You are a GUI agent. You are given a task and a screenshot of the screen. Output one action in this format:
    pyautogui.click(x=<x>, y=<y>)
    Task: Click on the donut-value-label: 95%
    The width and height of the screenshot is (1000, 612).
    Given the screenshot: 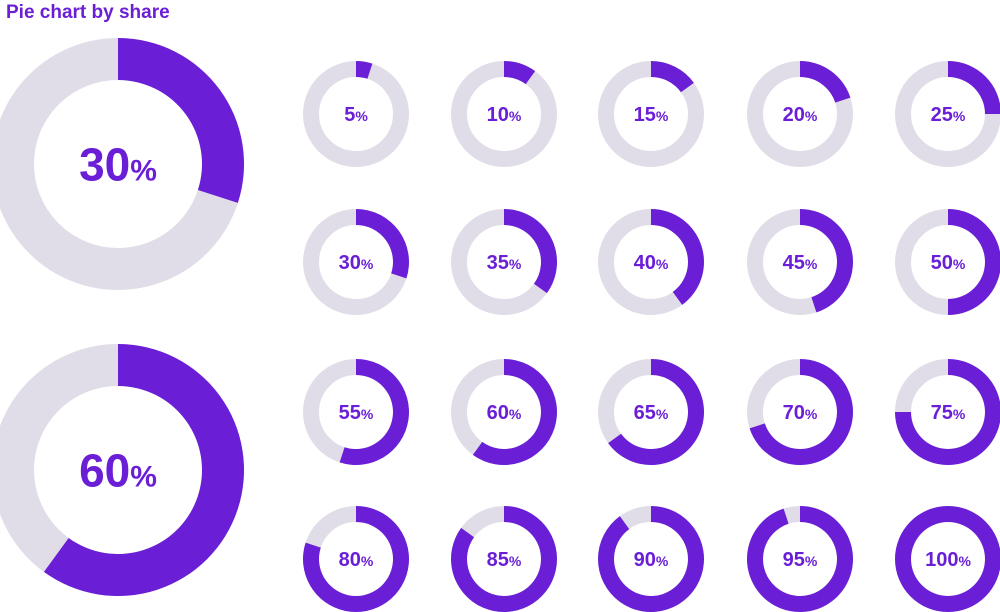 What is the action you would take?
    pyautogui.click(x=800, y=560)
    